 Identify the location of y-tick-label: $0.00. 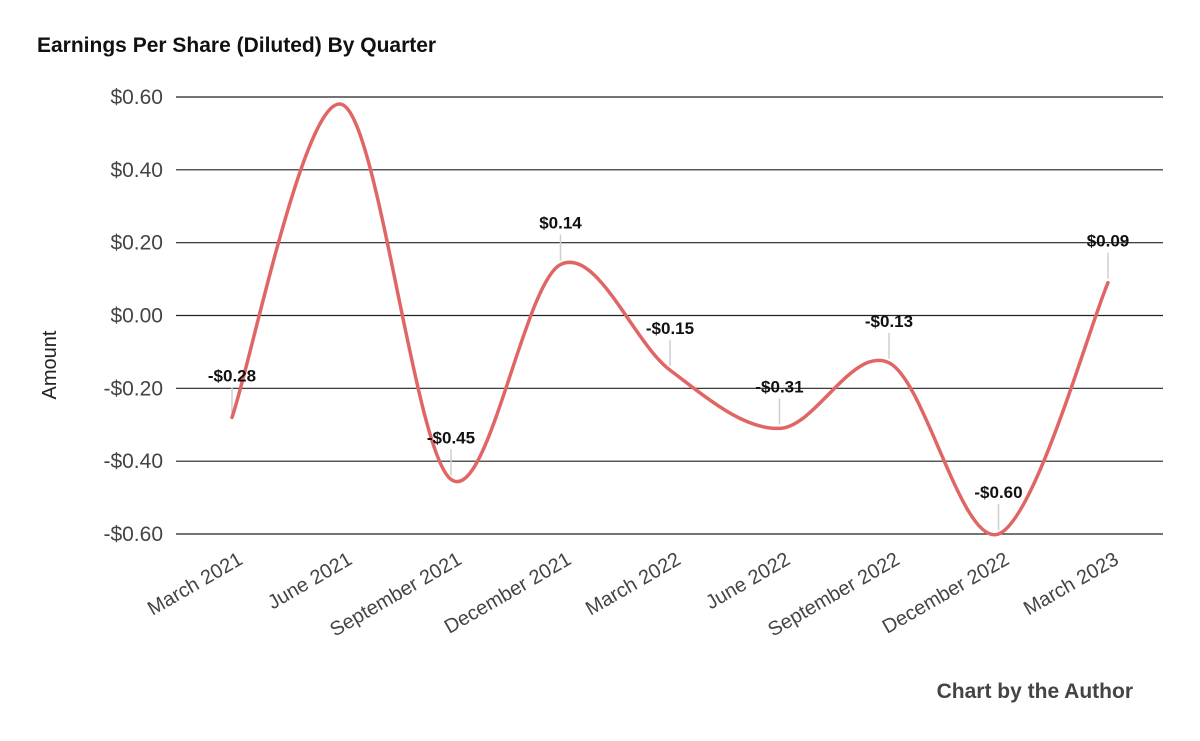
(136, 316).